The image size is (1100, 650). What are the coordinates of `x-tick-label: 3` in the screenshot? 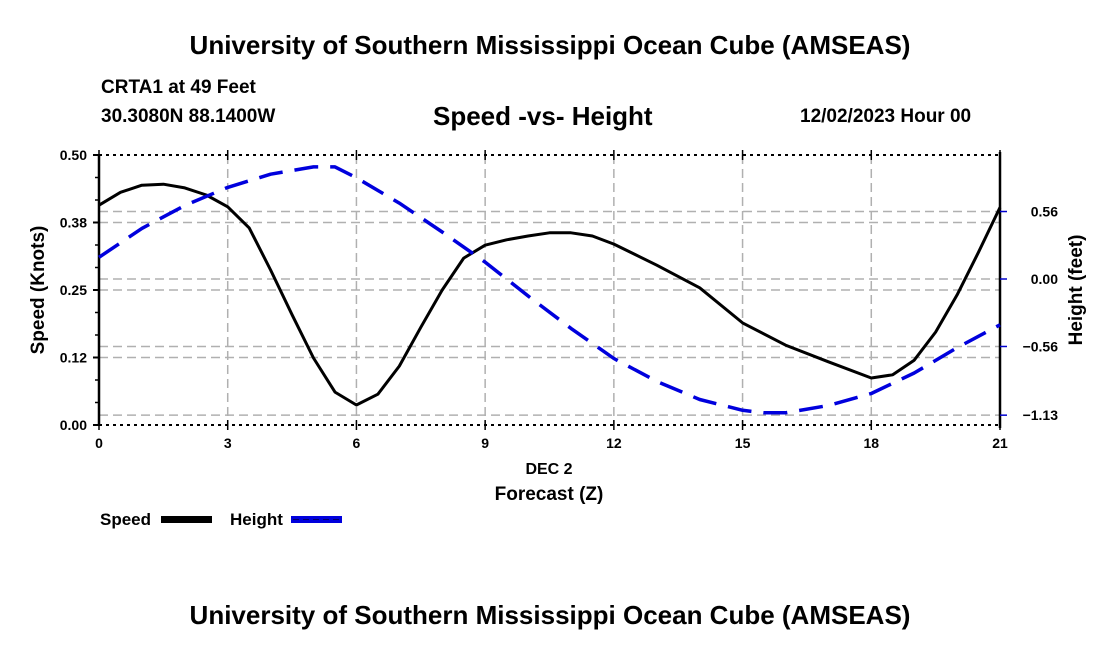 It's located at (228, 443).